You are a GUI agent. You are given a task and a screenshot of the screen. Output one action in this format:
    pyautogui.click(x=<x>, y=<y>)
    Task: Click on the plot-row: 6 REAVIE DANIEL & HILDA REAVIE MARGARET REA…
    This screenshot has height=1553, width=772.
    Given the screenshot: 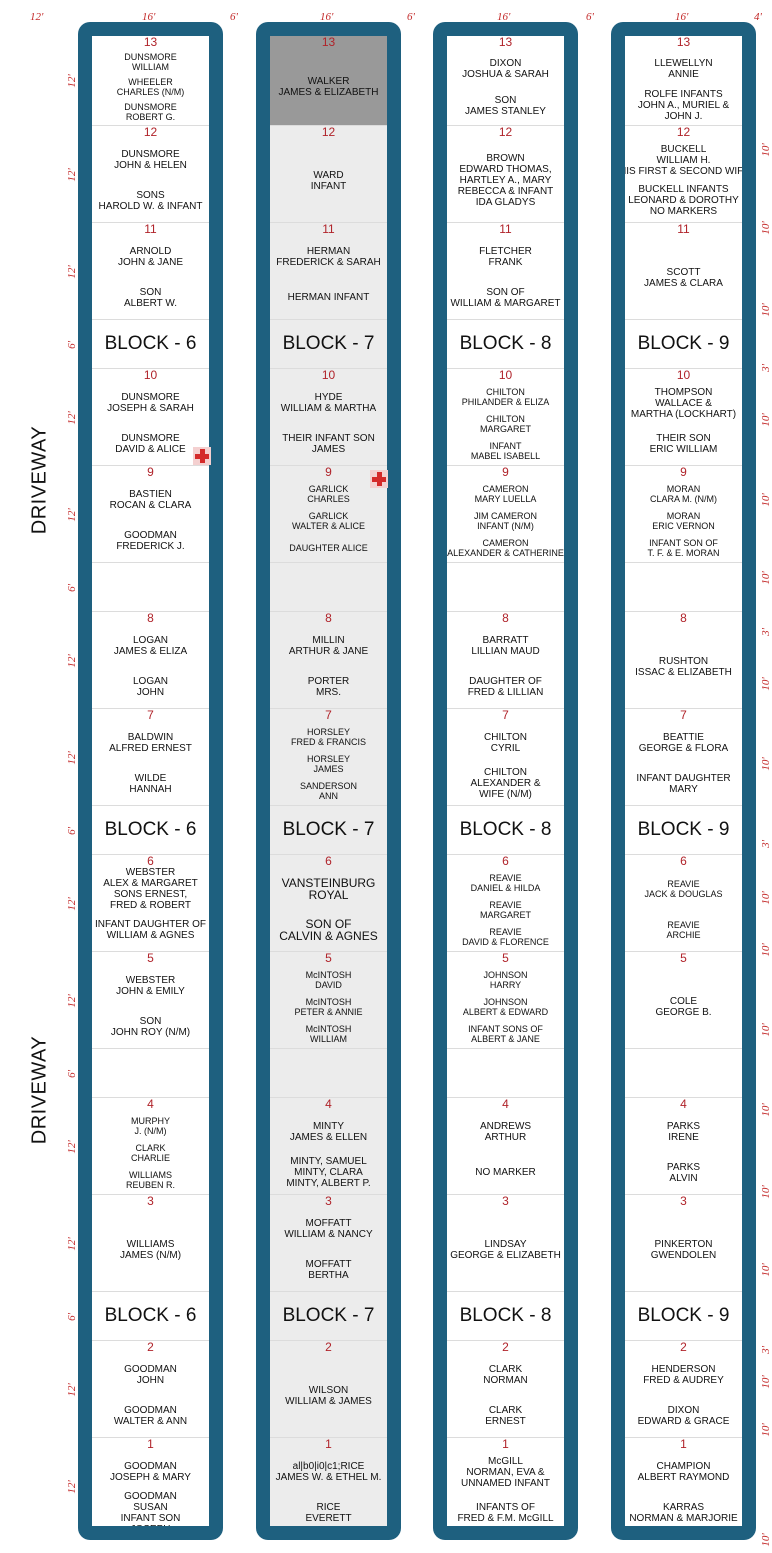 What is the action you would take?
    pyautogui.click(x=505, y=903)
    